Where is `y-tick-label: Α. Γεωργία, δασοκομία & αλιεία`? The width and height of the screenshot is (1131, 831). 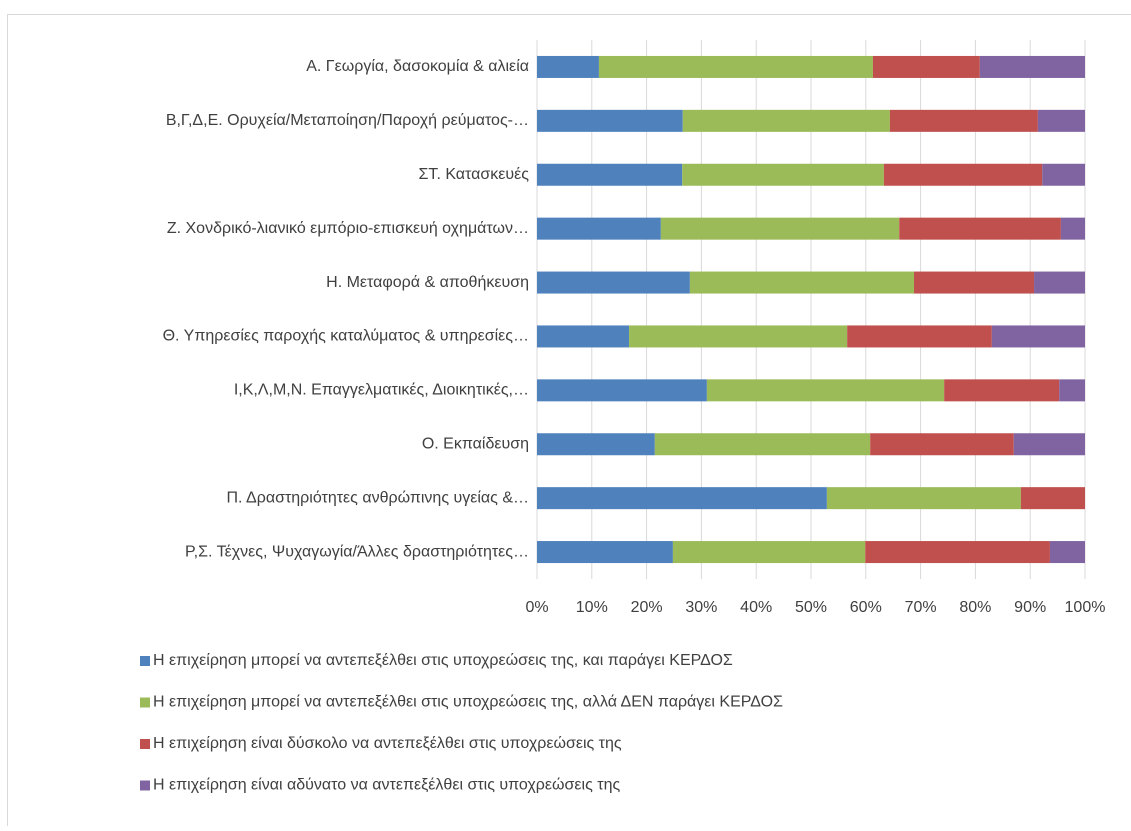
y-tick-label: Α. Γεωργία, δασοκομία & αλιεία is located at coordinates (417, 66).